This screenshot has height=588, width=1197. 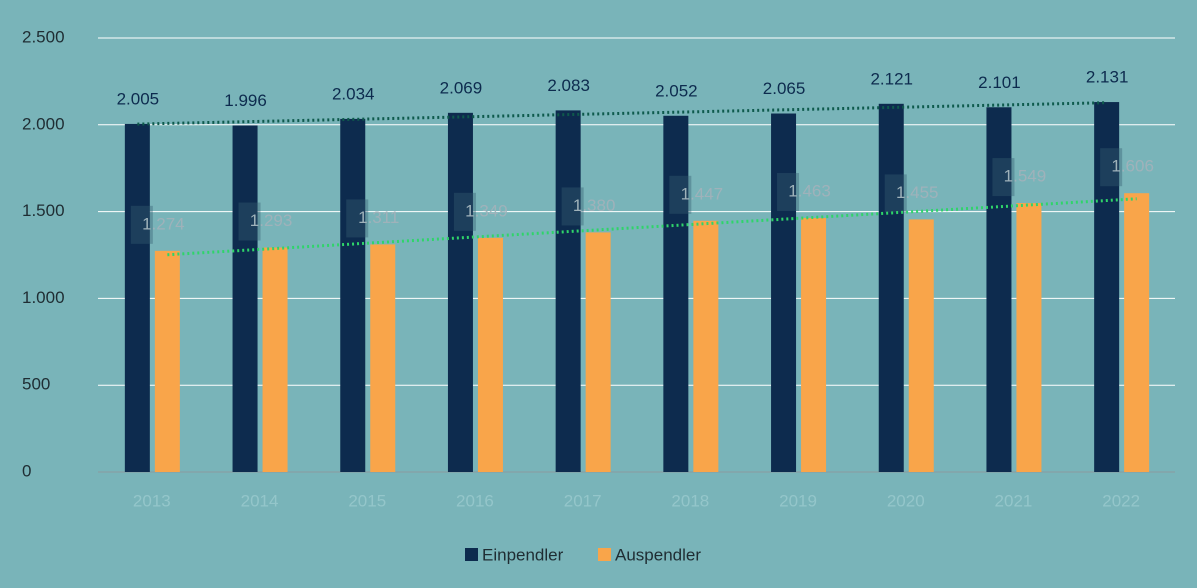 What do you see at coordinates (36, 384) in the screenshot?
I see `y-tick-label: 500` at bounding box center [36, 384].